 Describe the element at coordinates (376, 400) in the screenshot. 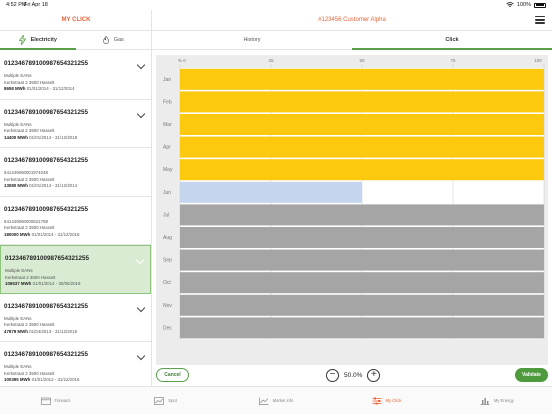

I see `sliders-icon` at that location.